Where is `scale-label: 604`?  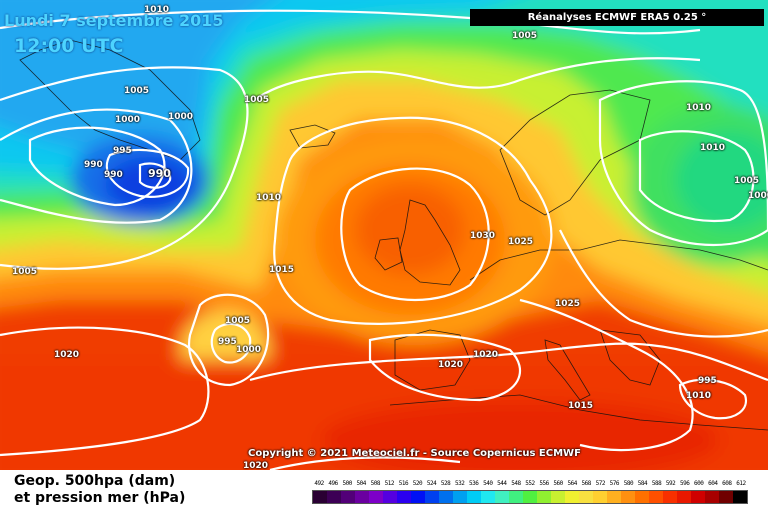 scale-label: 604 is located at coordinates (713, 483).